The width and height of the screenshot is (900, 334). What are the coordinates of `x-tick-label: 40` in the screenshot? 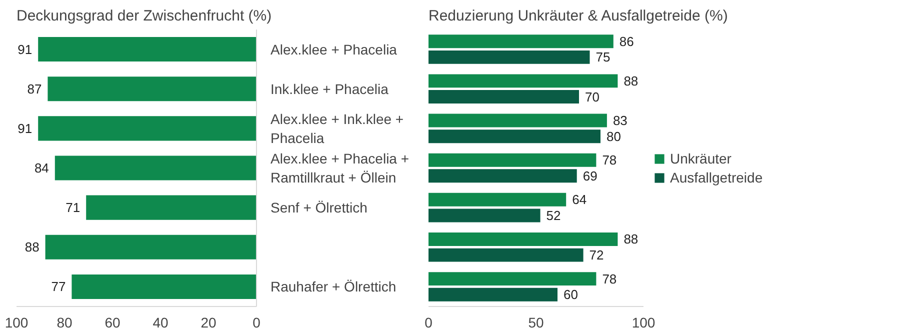 It's located at (160, 322).